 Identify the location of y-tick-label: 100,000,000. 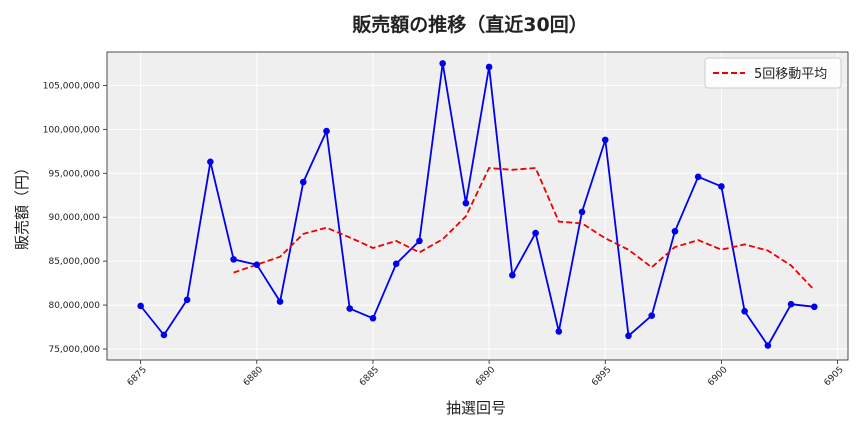
(72, 130).